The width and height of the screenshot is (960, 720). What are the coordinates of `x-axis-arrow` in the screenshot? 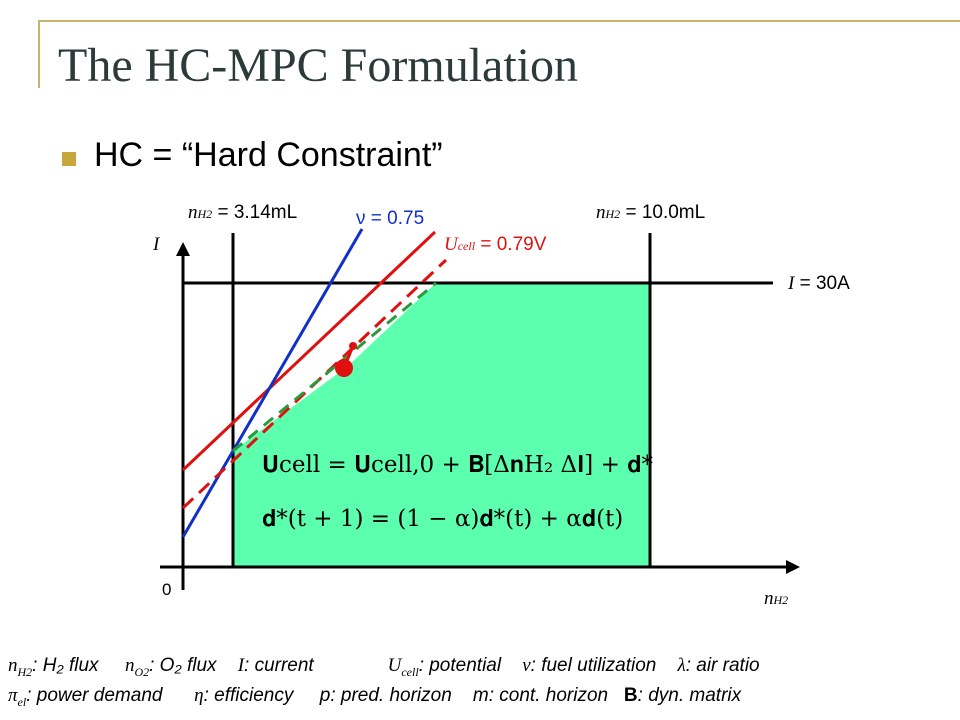 It's located at (793, 567).